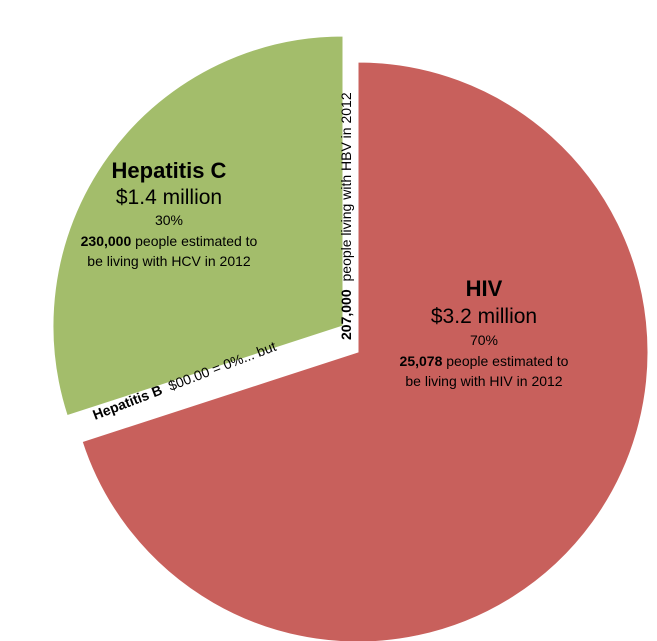  I want to click on hcv-people-line-1: 230,000 people estimated to, so click(169, 241).